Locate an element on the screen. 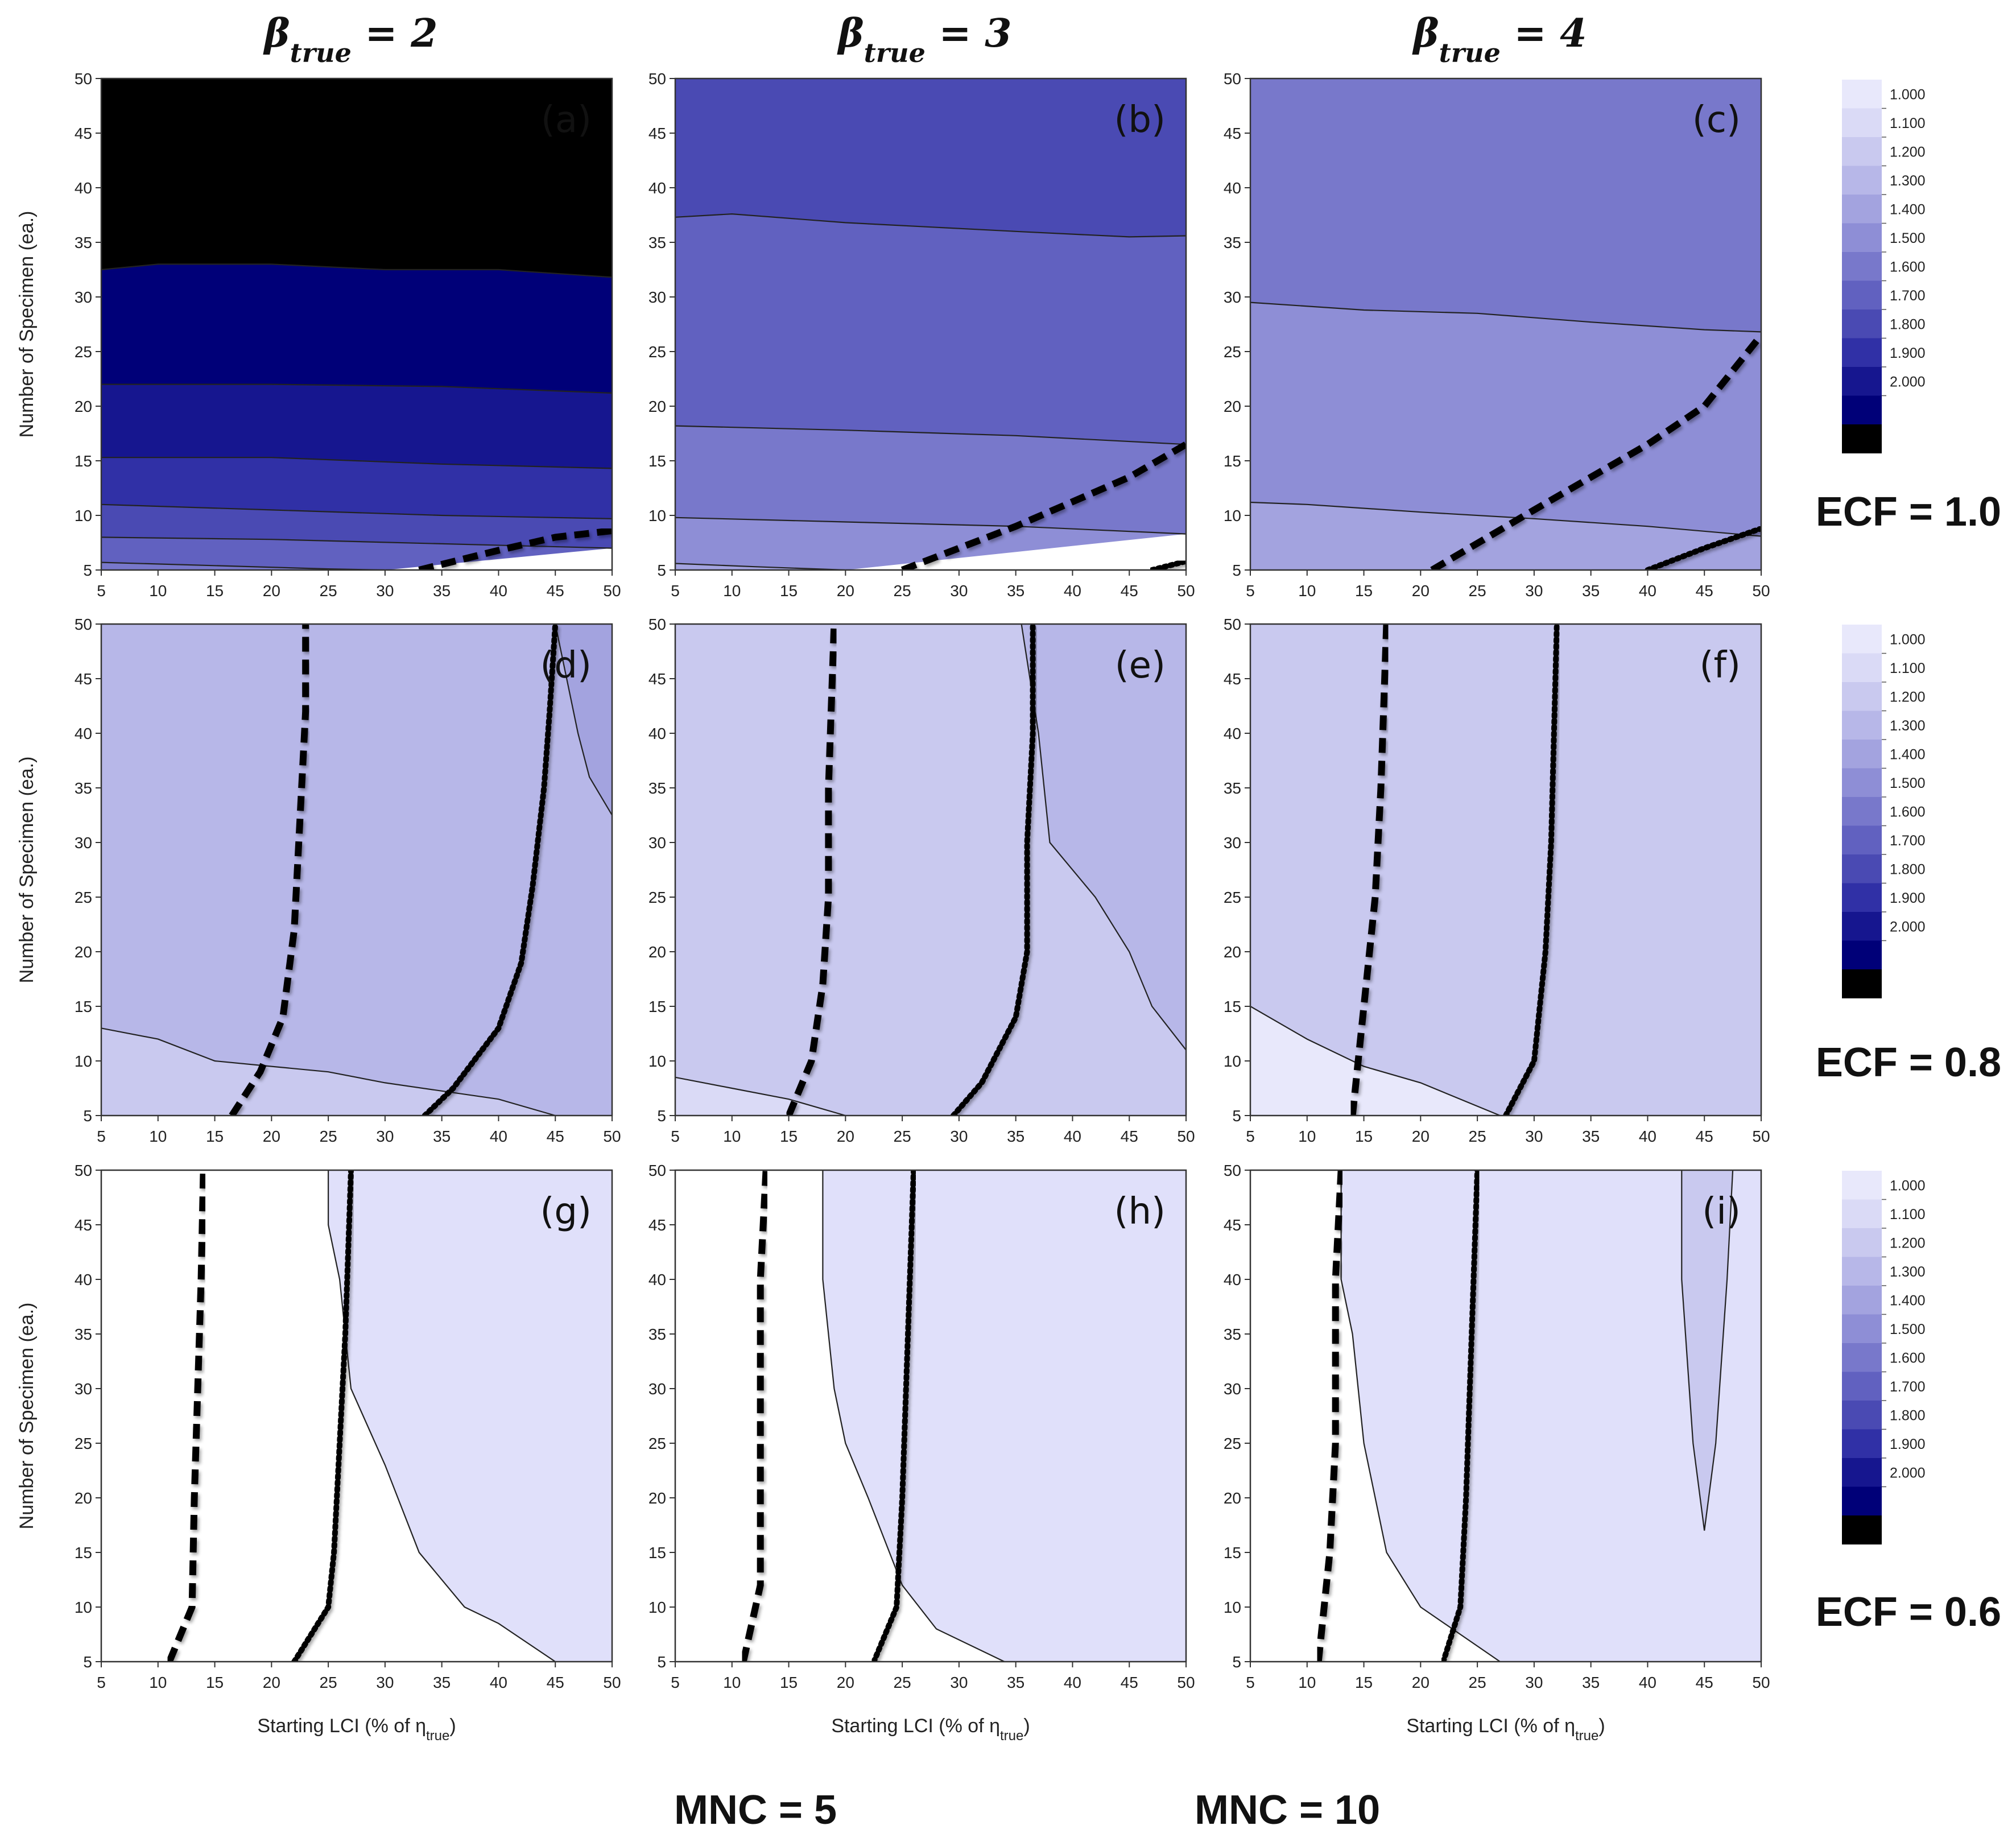  colorbar-label: 1.000 is located at coordinates (1908, 639).